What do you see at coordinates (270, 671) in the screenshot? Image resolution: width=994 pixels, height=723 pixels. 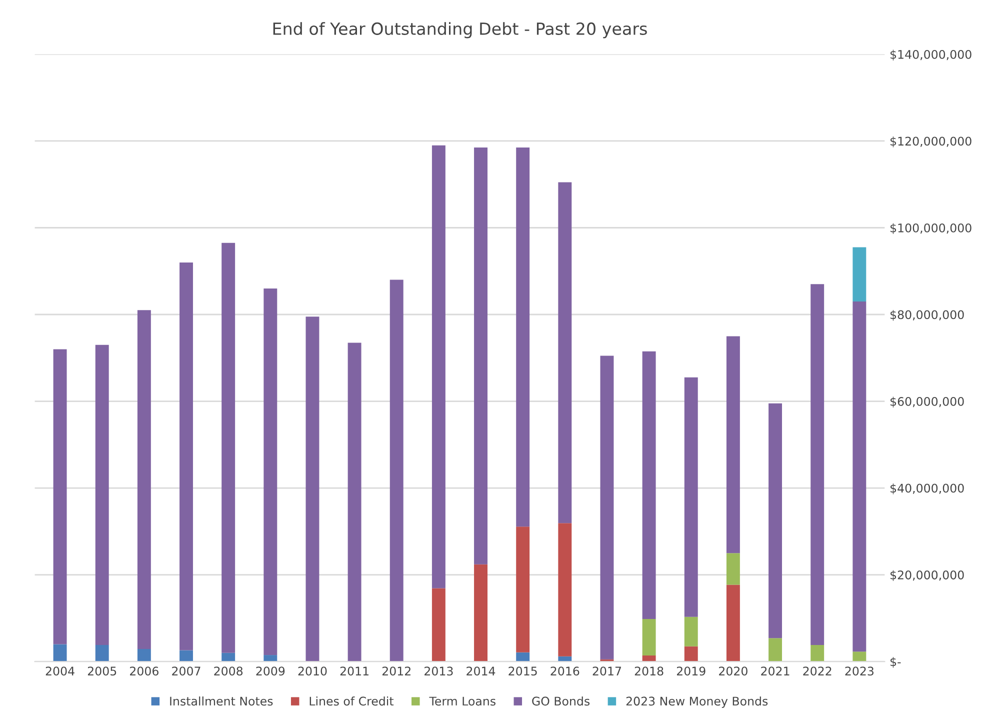 I see `x-tick-label: 2009` at bounding box center [270, 671].